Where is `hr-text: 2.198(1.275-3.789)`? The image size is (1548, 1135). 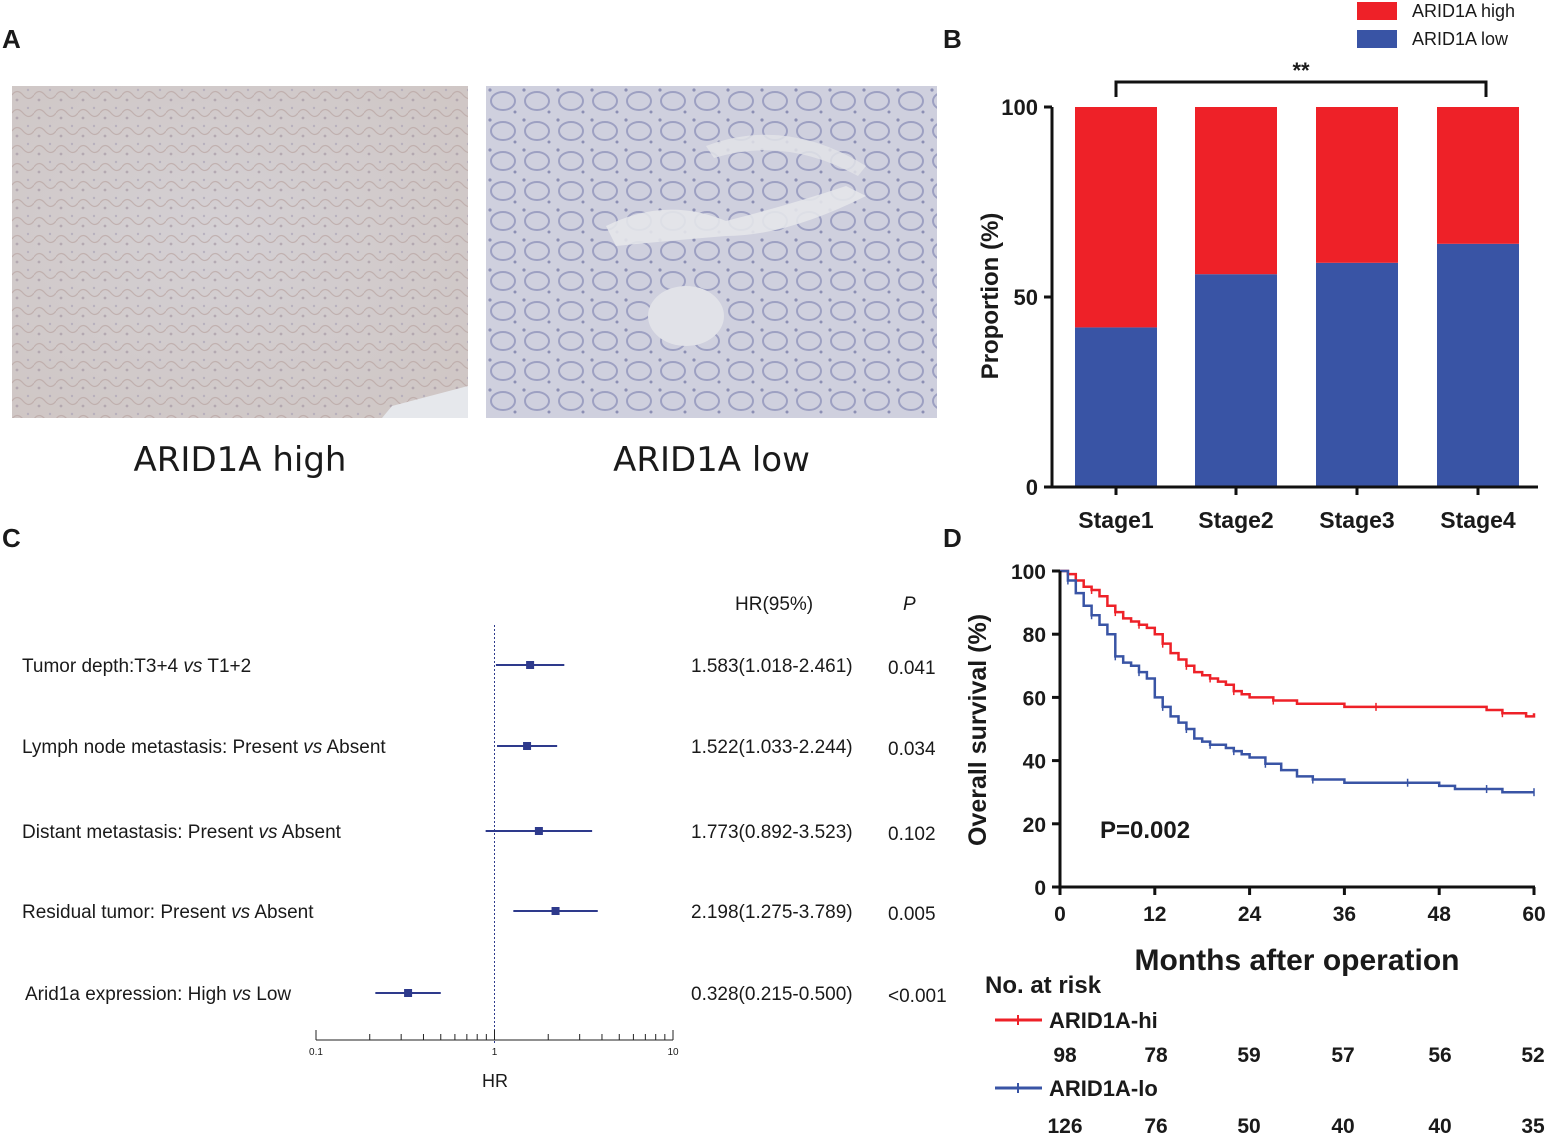 hr-text: 2.198(1.275-3.789) is located at coordinates (772, 912).